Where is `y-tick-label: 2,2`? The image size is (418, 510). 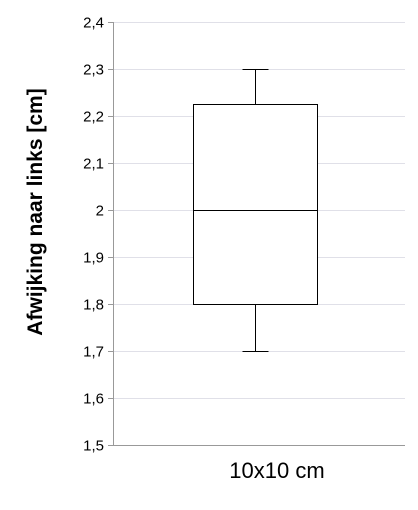 y-tick-label: 2,2 is located at coordinates (93, 117).